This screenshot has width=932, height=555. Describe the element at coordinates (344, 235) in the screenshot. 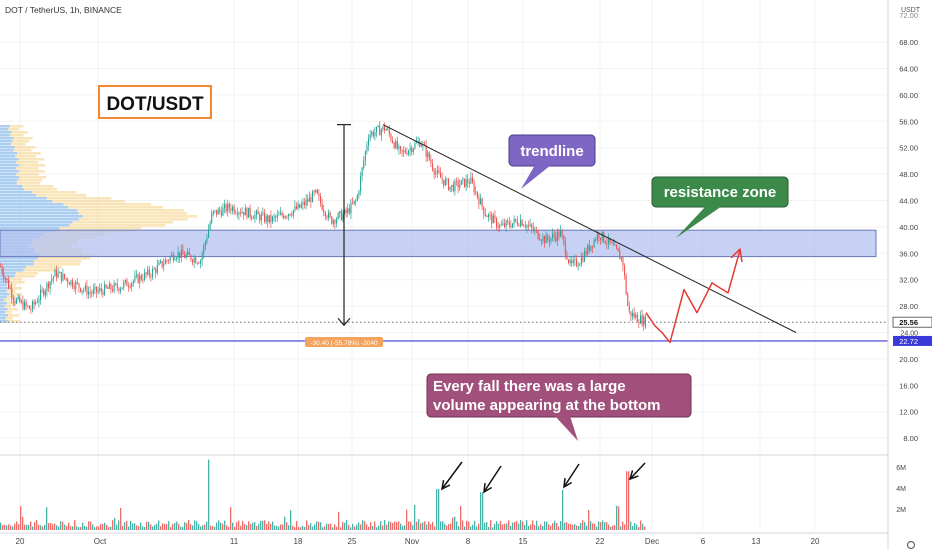

I see `measure-tool: -30.40 (-55.78%) -3040` at that location.